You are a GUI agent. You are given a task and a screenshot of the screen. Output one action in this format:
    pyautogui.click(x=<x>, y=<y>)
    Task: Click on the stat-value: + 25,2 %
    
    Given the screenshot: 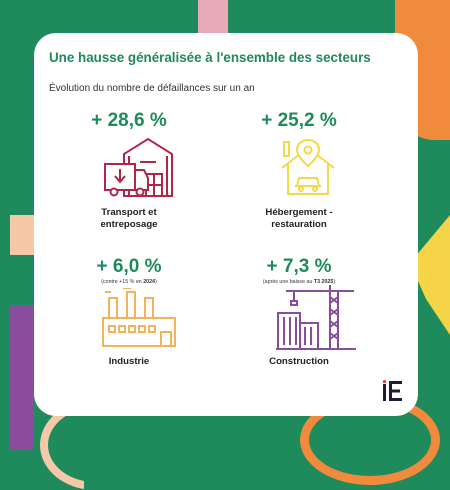 What is the action you would take?
    pyautogui.click(x=299, y=120)
    